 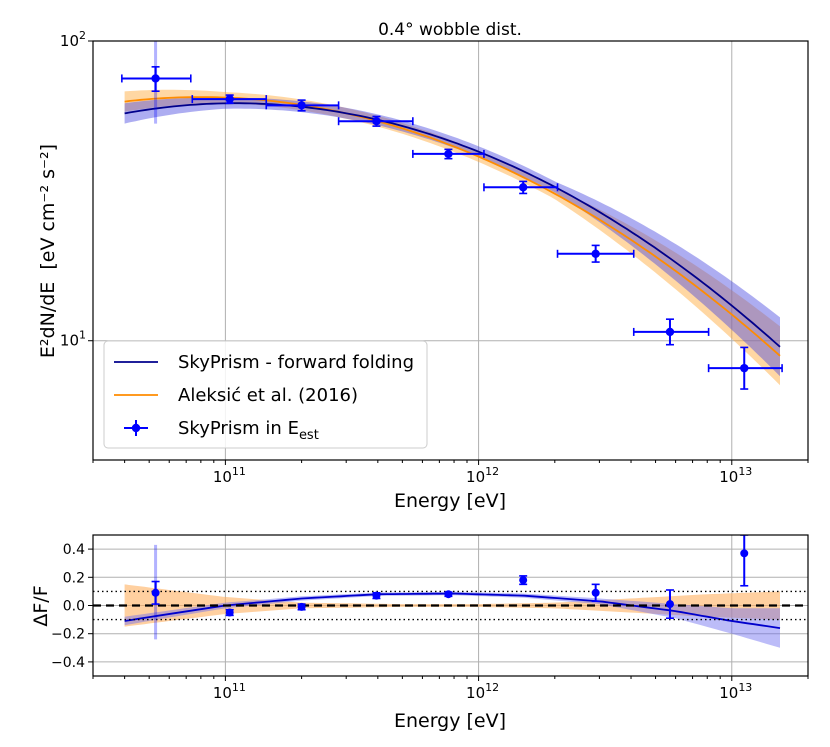 I want to click on residual-aleksic-band, so click(x=452, y=605).